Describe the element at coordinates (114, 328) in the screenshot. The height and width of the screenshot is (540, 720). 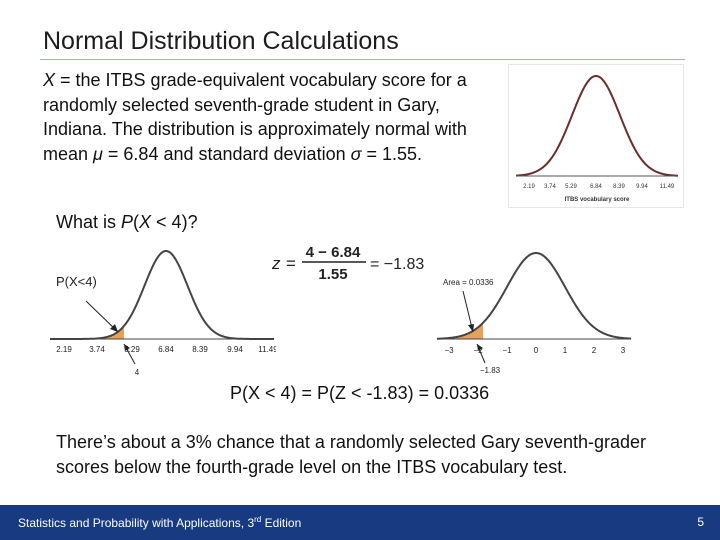
I see `label-arrowhead` at that location.